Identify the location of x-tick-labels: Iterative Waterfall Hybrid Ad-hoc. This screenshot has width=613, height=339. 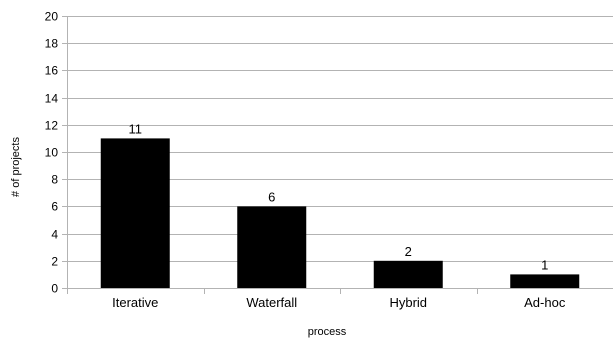
(339, 302).